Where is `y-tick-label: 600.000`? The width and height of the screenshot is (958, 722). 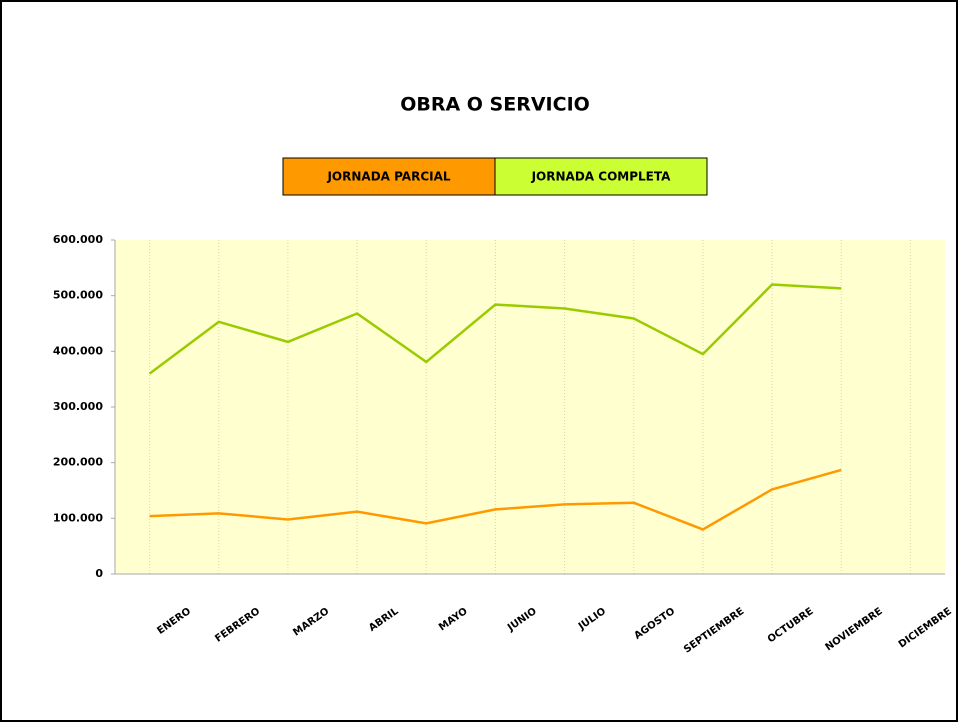
y-tick-label: 600.000 is located at coordinates (78, 239).